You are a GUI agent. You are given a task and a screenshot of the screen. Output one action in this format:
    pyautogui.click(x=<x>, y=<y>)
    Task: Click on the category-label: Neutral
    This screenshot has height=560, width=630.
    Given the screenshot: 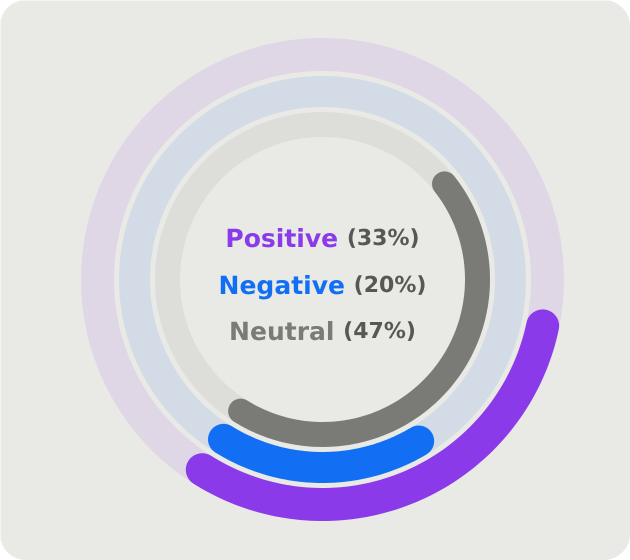 What is the action you would take?
    pyautogui.click(x=281, y=331)
    